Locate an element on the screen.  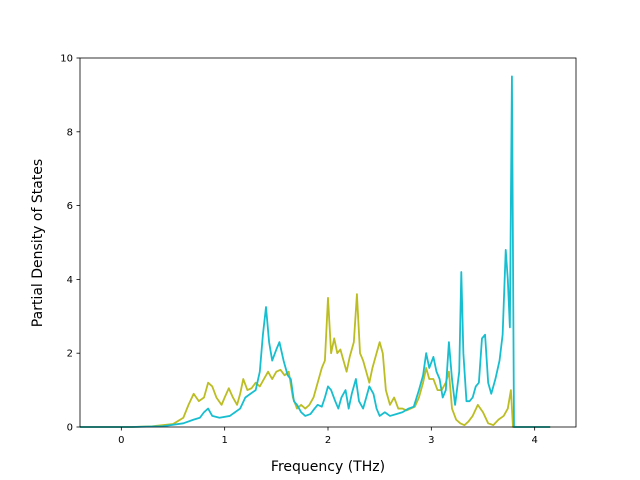
y-tick-label: 8 is located at coordinates (70, 132).